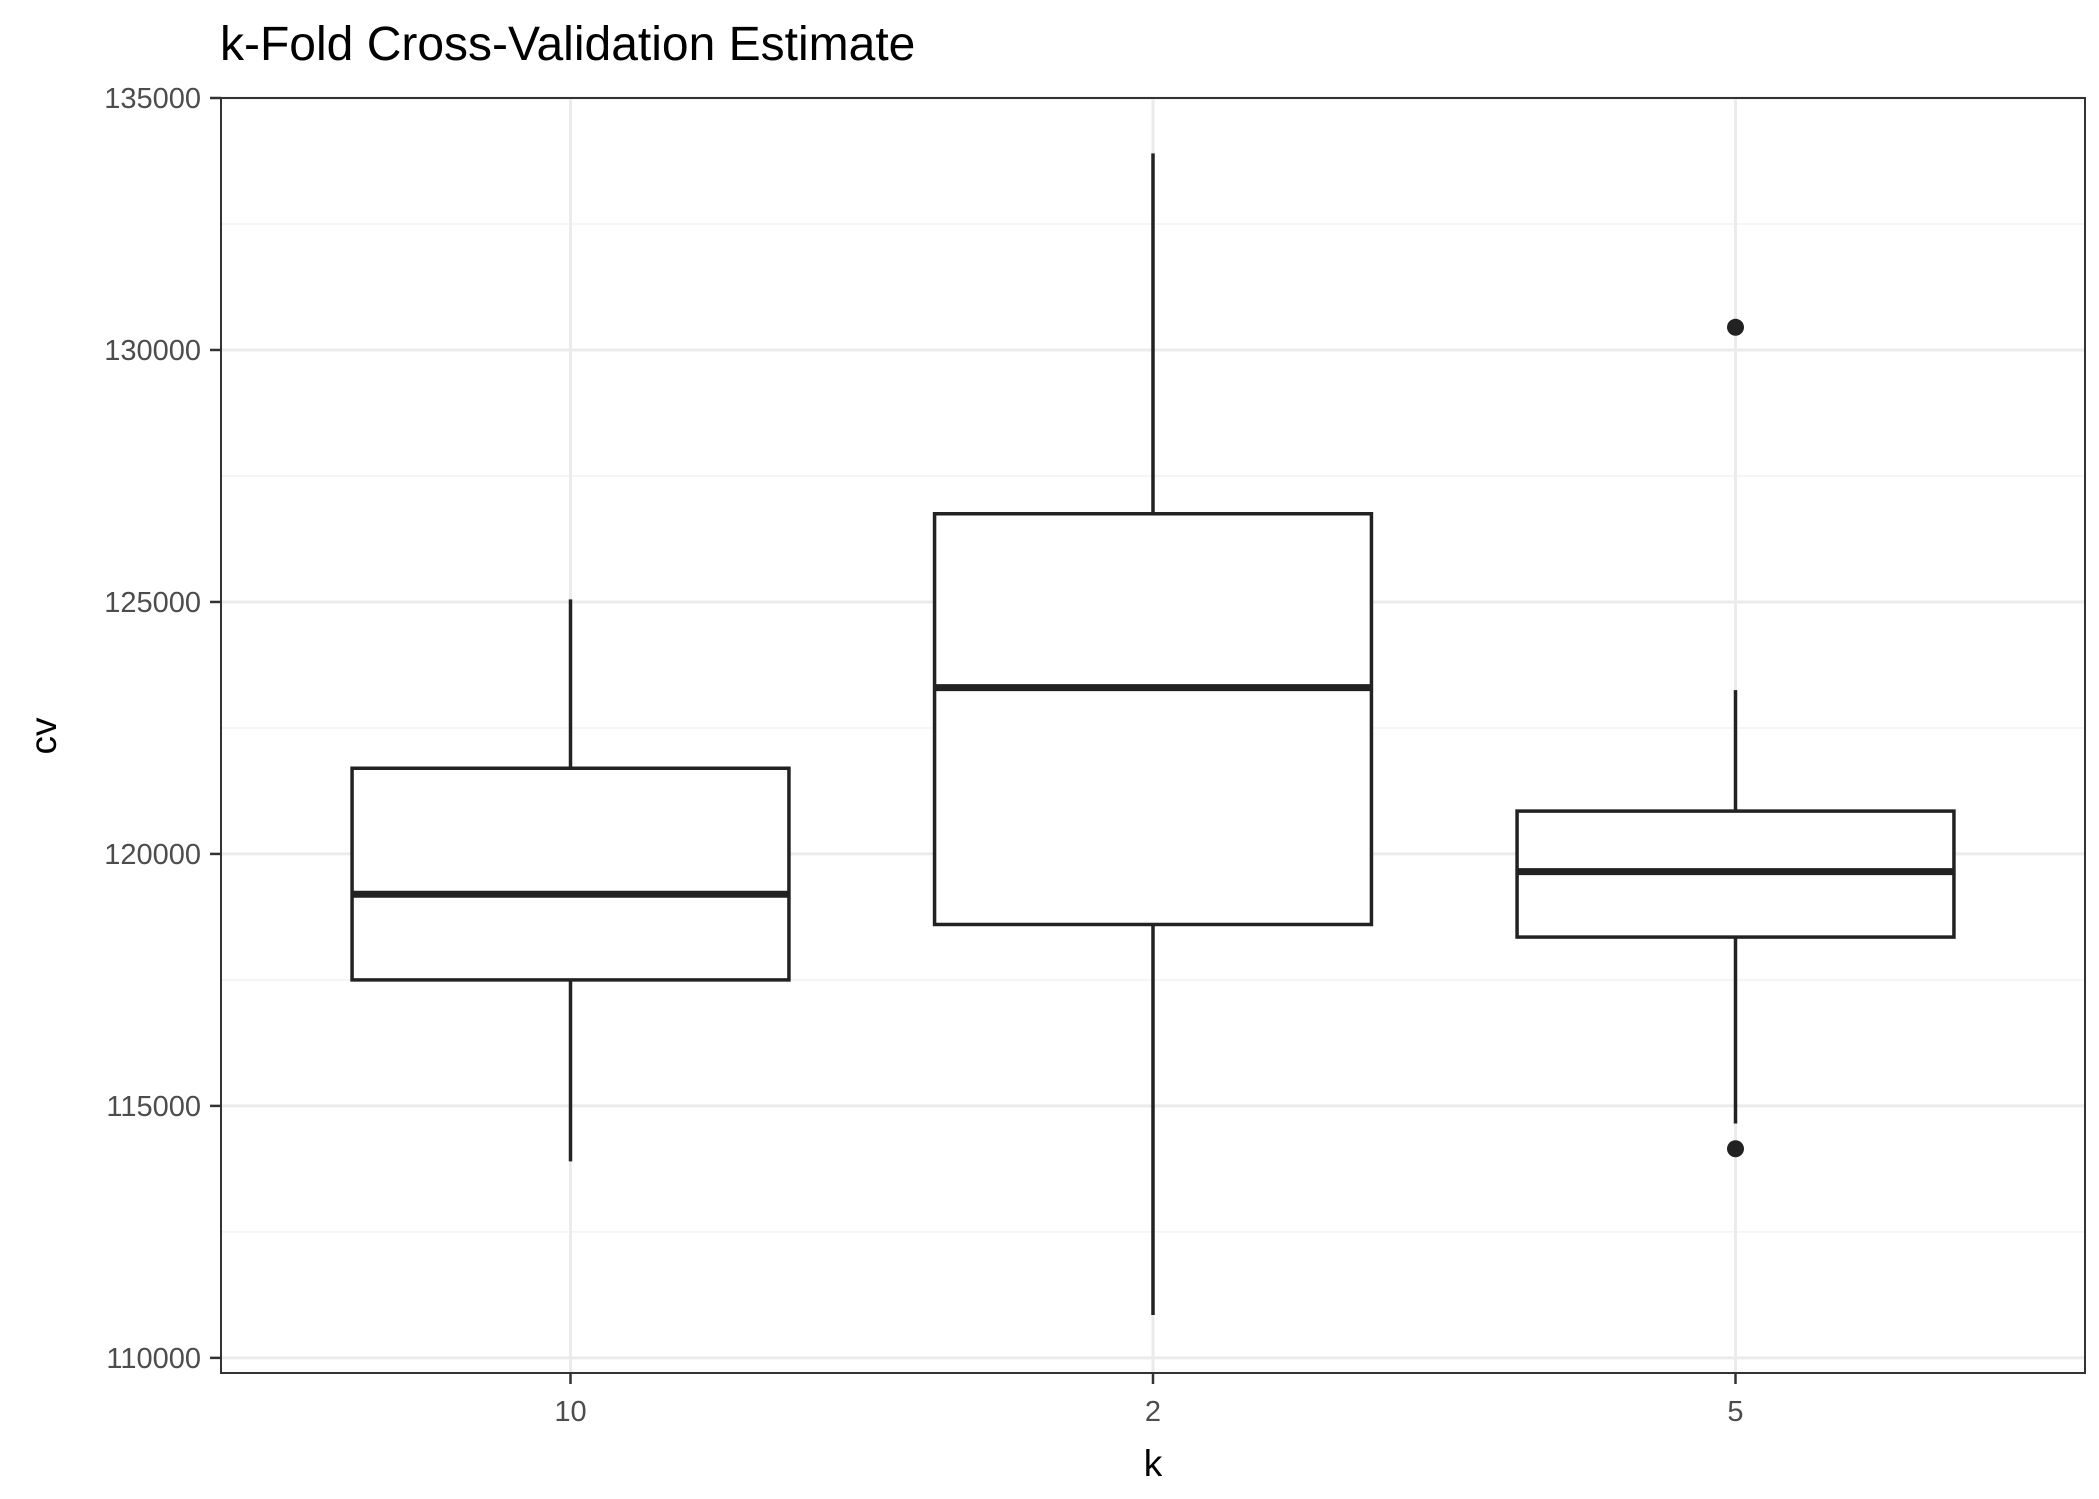 Image resolution: width=2099 pixels, height=1499 pixels. What do you see at coordinates (152, 351) in the screenshot?
I see `y-tick-label: 130000` at bounding box center [152, 351].